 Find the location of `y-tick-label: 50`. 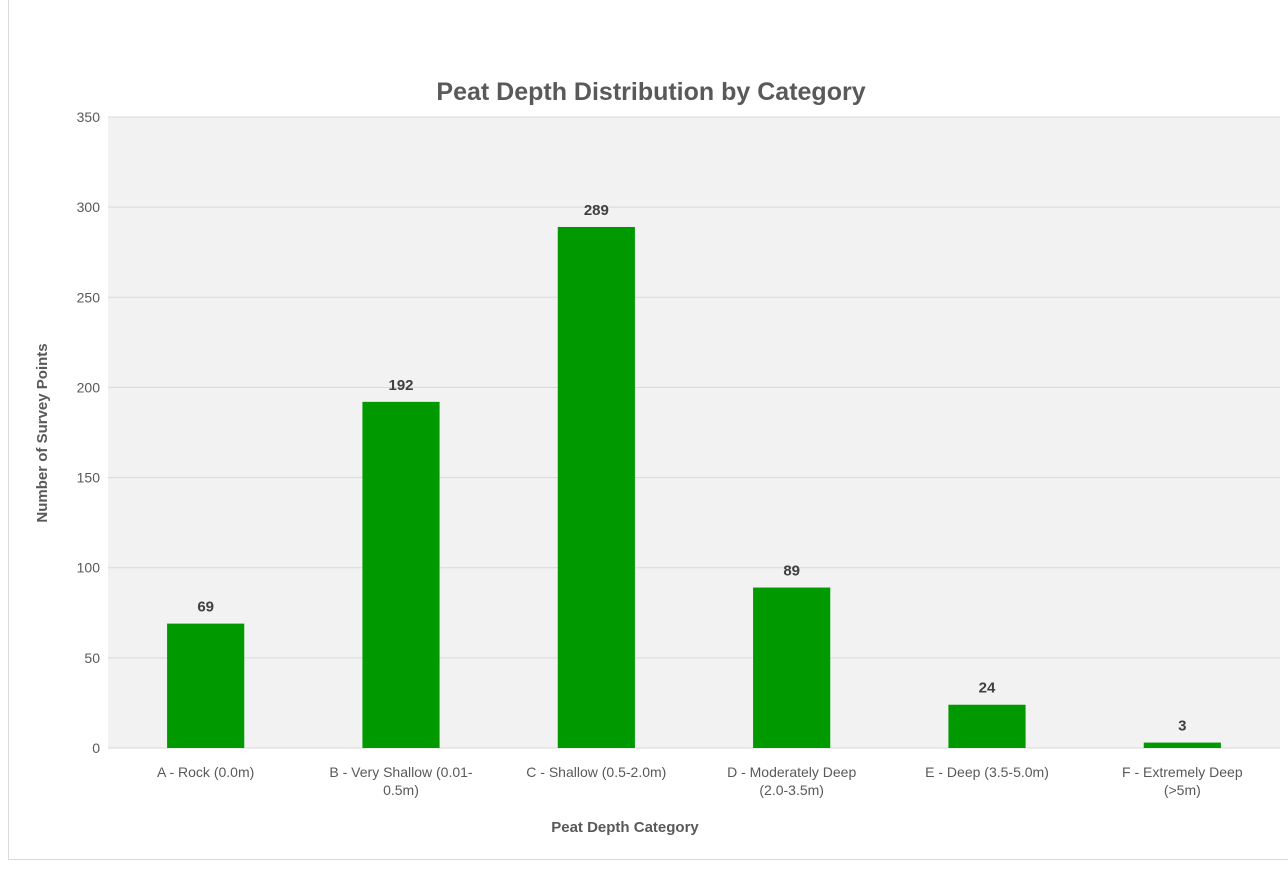

y-tick-label: 50 is located at coordinates (92, 658).